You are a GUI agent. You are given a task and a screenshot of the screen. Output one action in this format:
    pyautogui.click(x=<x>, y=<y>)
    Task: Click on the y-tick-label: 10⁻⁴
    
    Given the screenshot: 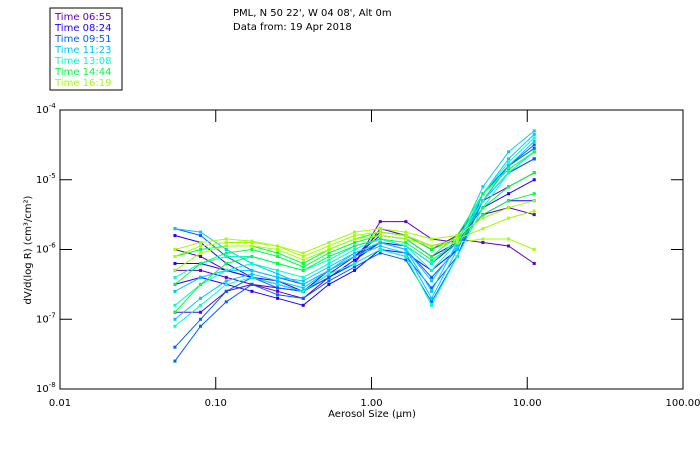 What is the action you would take?
    pyautogui.click(x=46, y=109)
    